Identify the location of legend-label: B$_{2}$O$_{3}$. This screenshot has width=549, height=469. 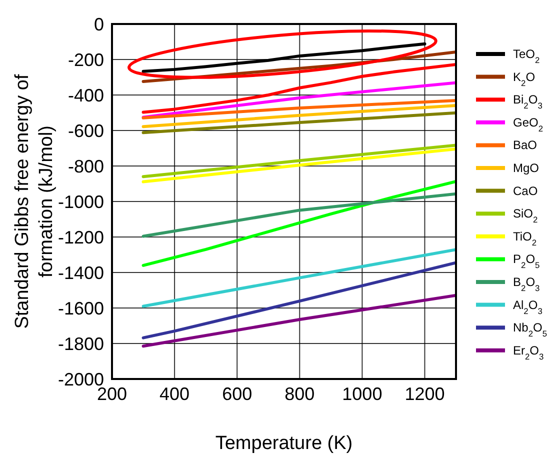
(526, 284).